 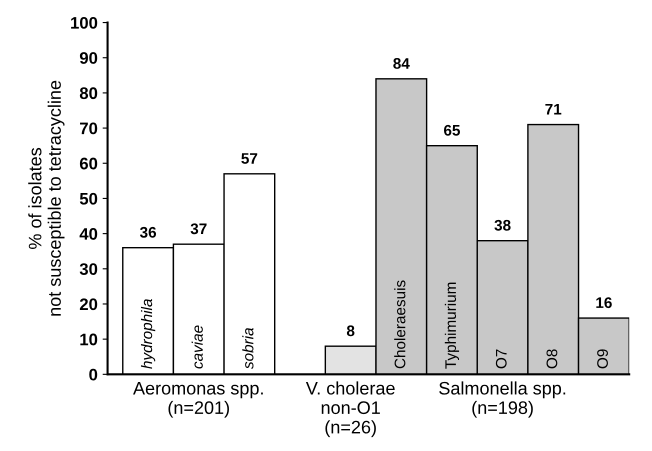 What do you see at coordinates (604, 302) in the screenshot?
I see `data-label: 16` at bounding box center [604, 302].